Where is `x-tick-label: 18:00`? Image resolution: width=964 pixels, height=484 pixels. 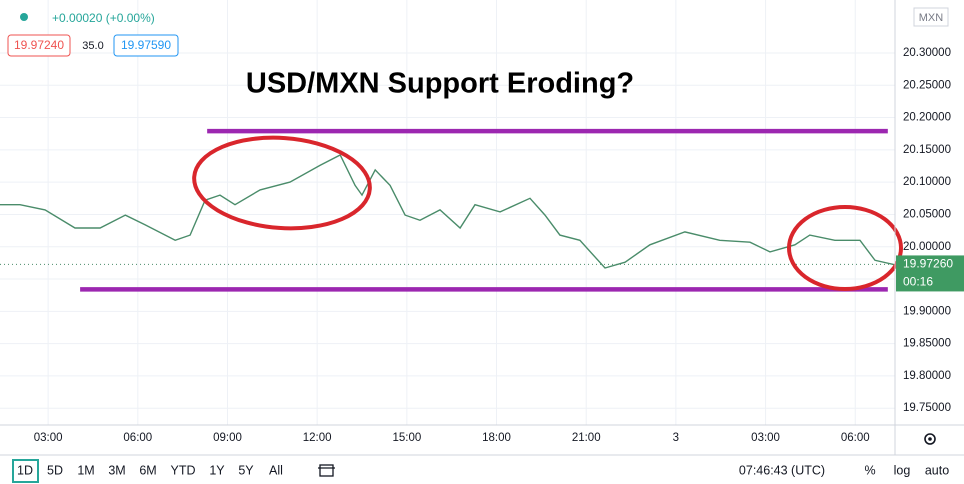 x-tick-label: 18:00 is located at coordinates (496, 438).